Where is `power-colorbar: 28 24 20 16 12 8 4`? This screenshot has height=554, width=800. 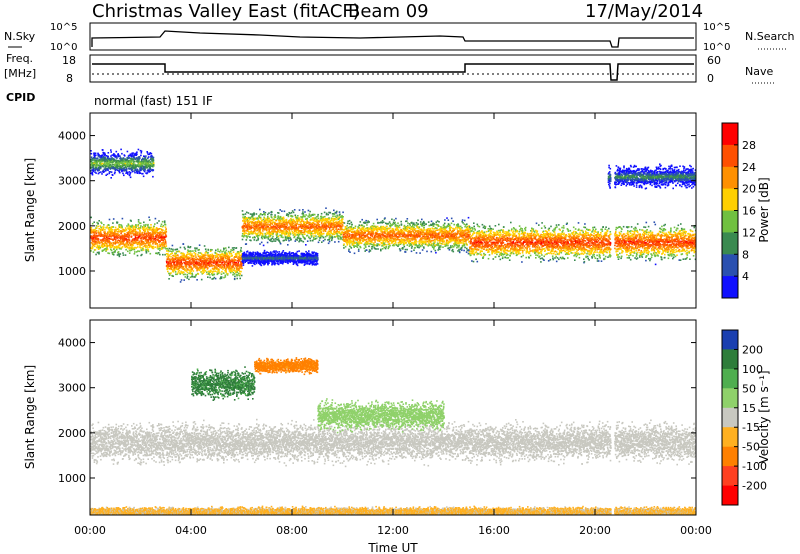 power-colorbar: 28 24 20 16 12 8 4 is located at coordinates (738, 210).